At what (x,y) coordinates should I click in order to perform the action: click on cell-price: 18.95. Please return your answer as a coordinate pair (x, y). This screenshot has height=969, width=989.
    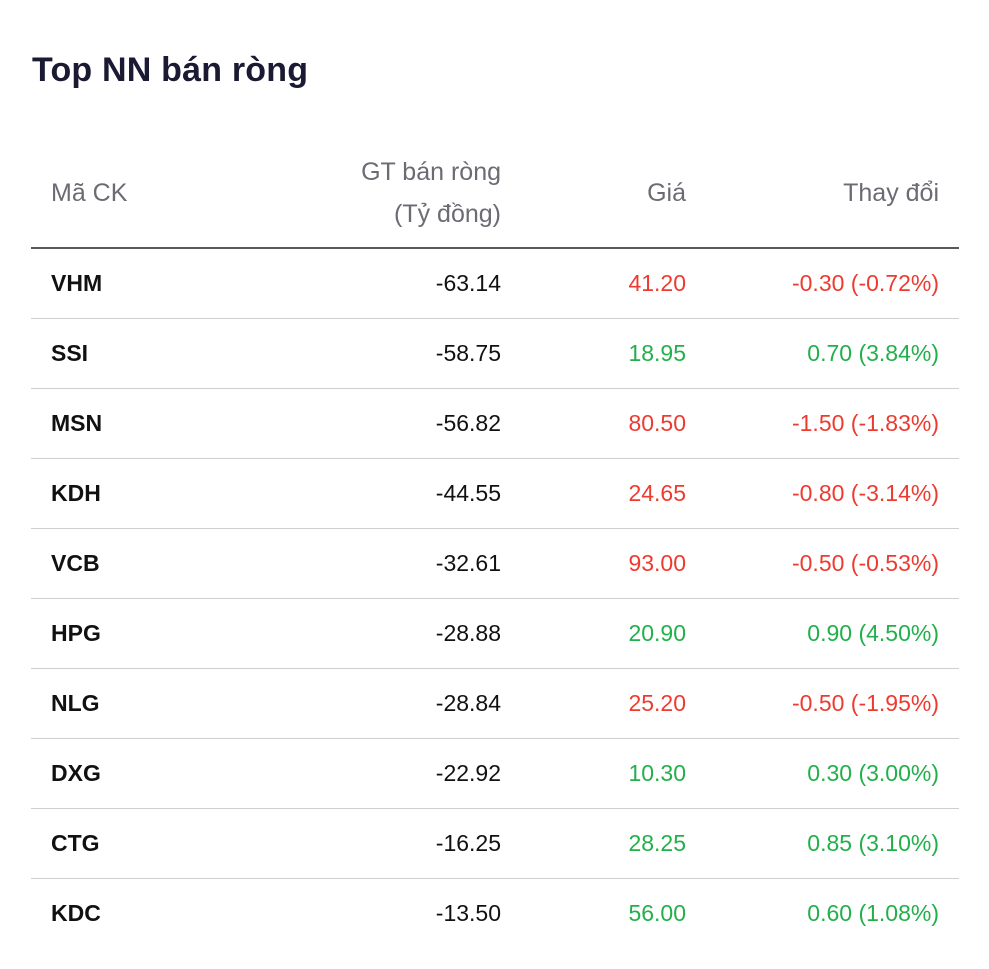
    Looking at the image, I should click on (613, 353).